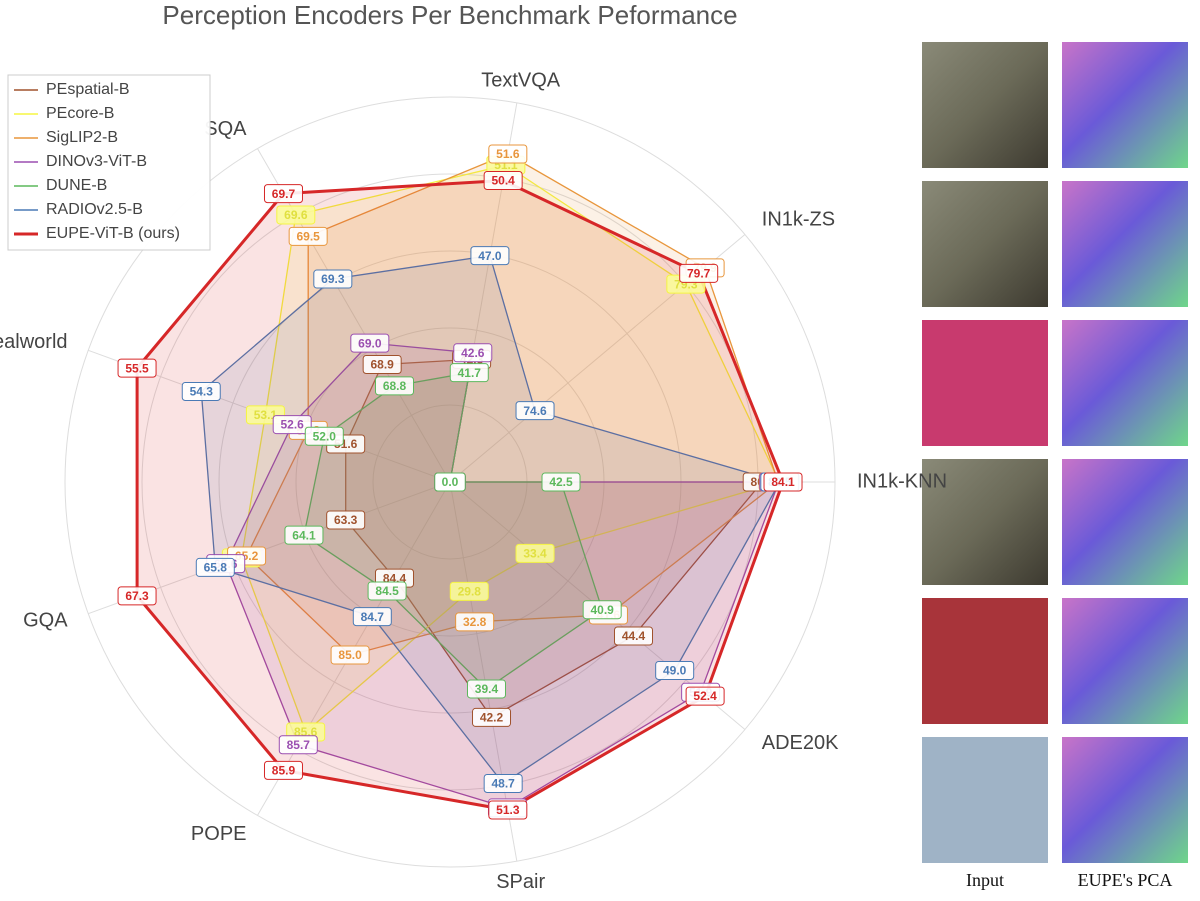  I want to click on value-label: 84.5, so click(387, 591).